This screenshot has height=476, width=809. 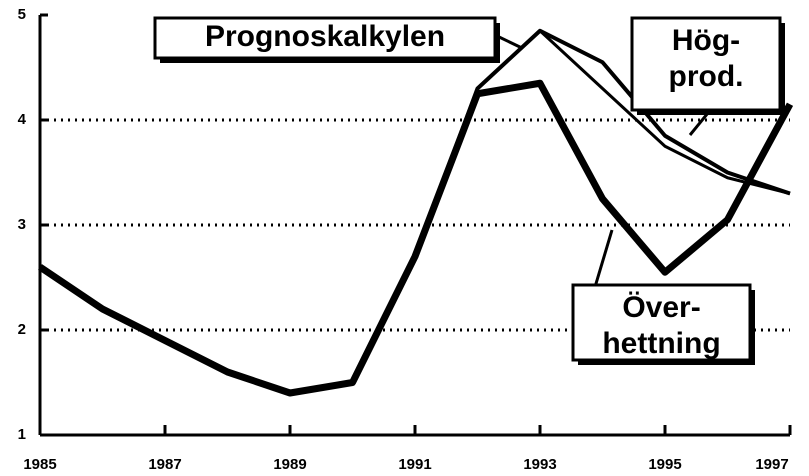 What do you see at coordinates (661, 307) in the screenshot?
I see `annotation-text: Över-` at bounding box center [661, 307].